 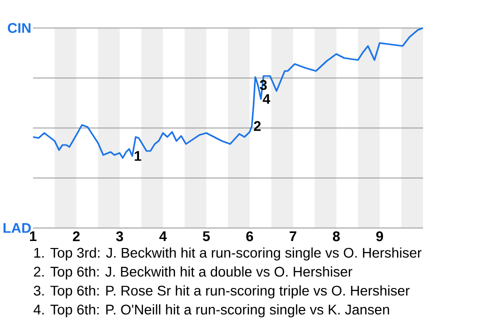 What do you see at coordinates (293, 236) in the screenshot?
I see `x-tick-label: 7` at bounding box center [293, 236].